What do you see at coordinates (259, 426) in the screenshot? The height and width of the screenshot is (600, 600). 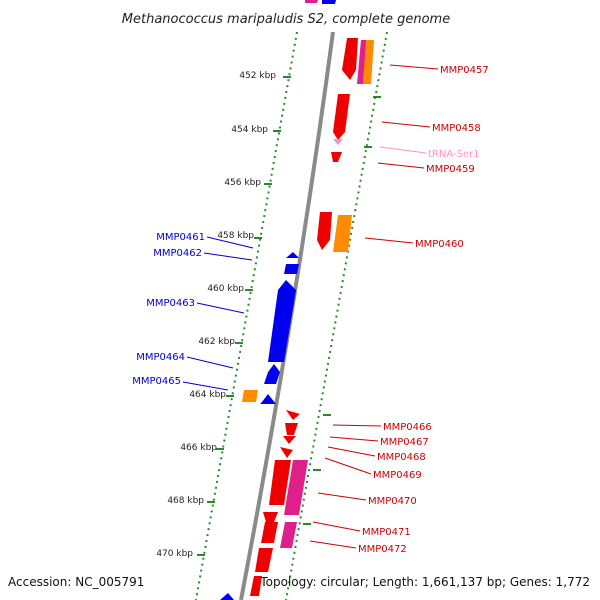 I see `reverse-features` at bounding box center [259, 426].